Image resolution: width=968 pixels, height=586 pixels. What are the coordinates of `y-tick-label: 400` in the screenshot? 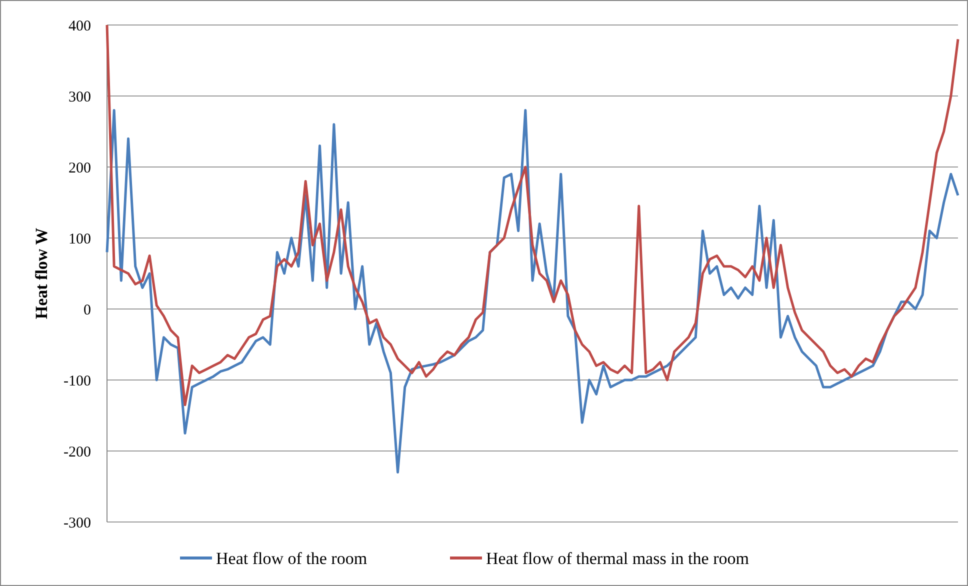 It's located at (79, 26).